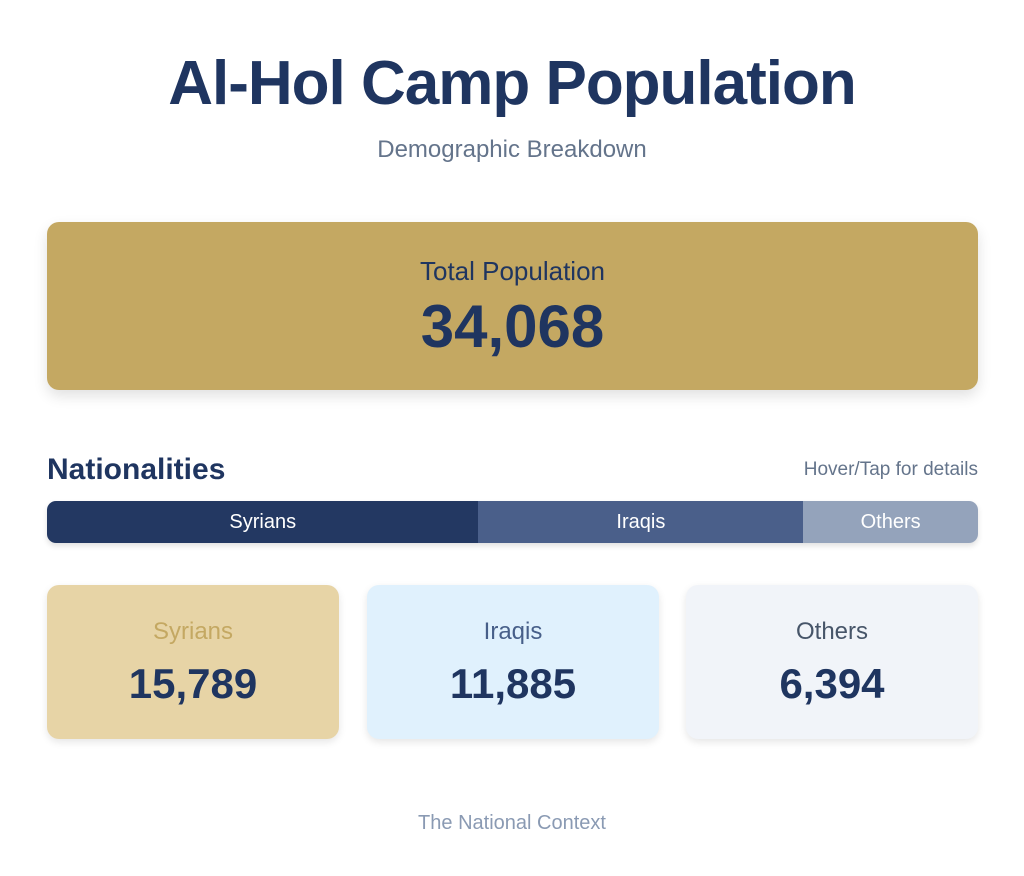 This screenshot has height=876, width=1024. What do you see at coordinates (513, 683) in the screenshot?
I see `card-iraqis-value: 11,885` at bounding box center [513, 683].